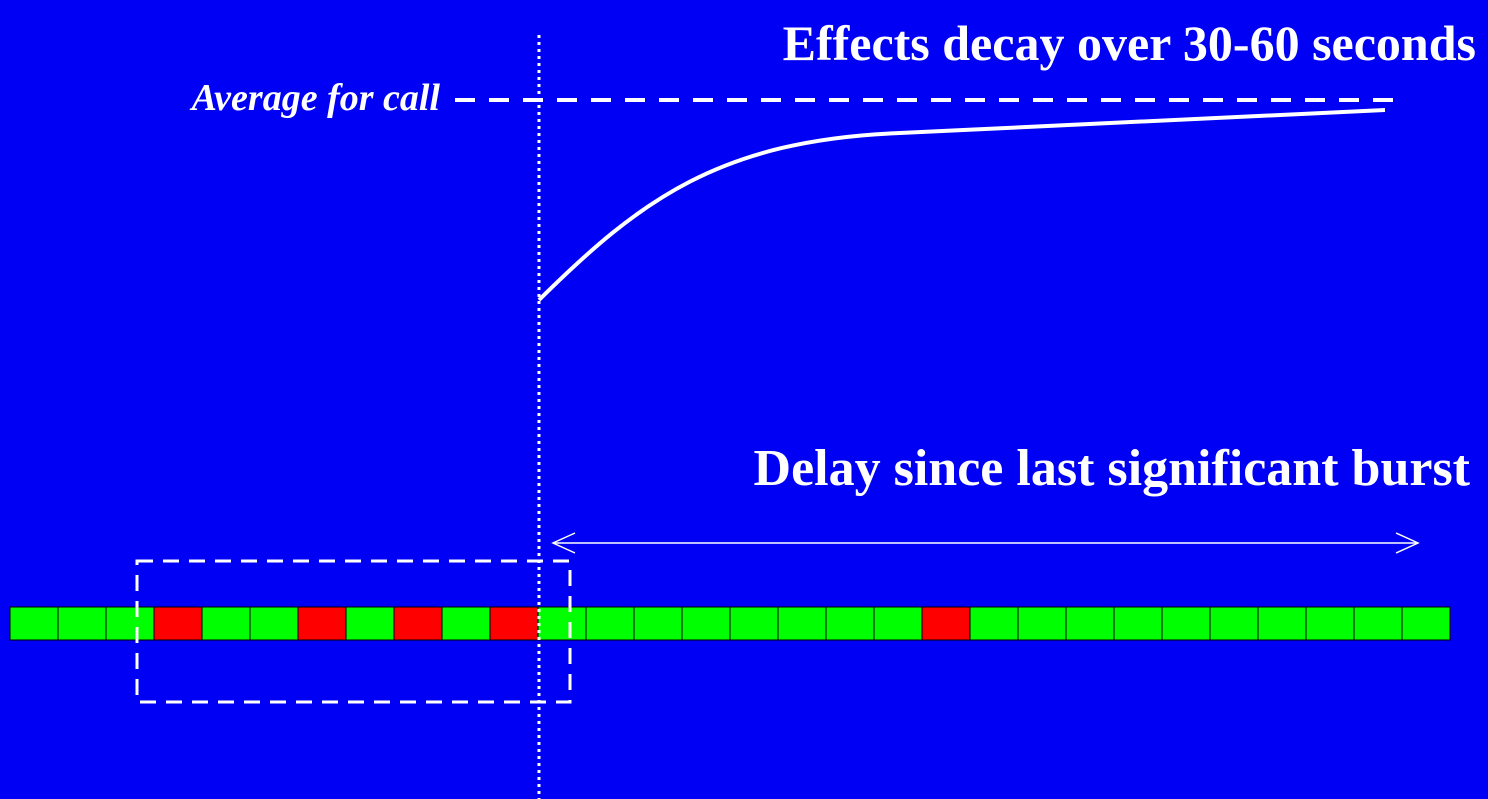  What do you see at coordinates (985, 543) in the screenshot?
I see `delay-arrow` at bounding box center [985, 543].